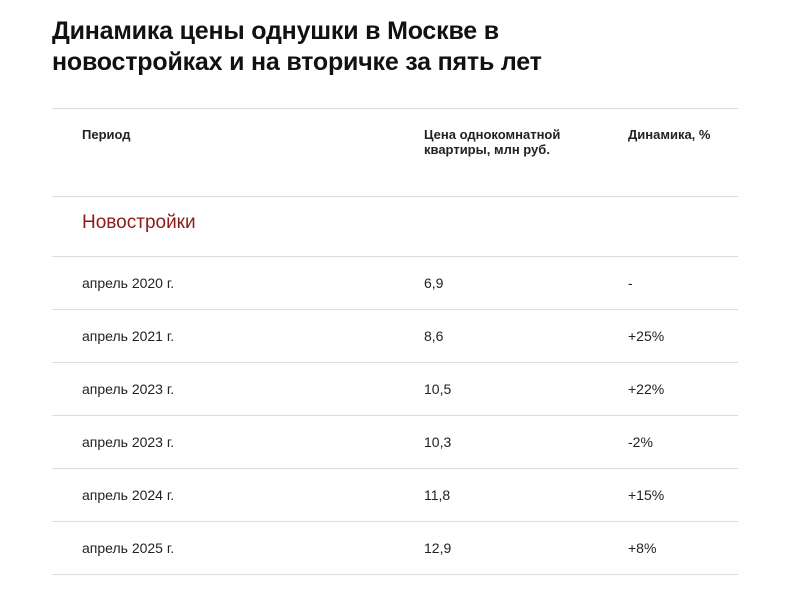  What do you see at coordinates (139, 222) in the screenshot?
I see `section-title: Новостройки` at bounding box center [139, 222].